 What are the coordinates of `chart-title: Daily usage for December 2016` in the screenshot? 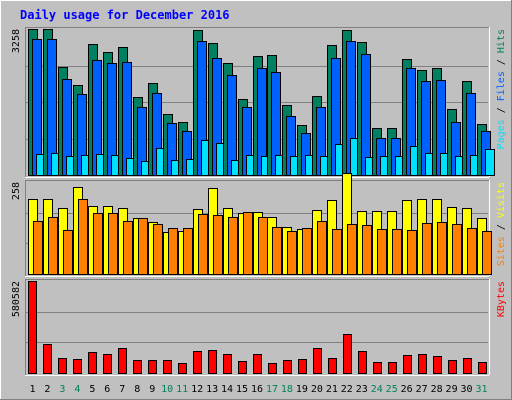 It's located at (125, 15).